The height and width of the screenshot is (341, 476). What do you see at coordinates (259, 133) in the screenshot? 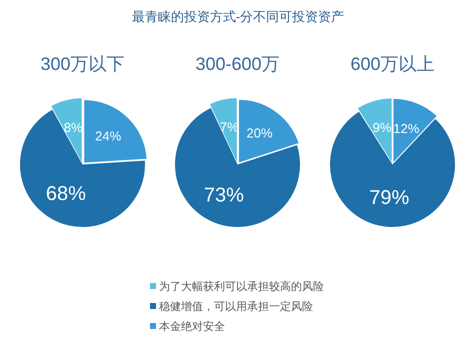
I see `data-label: 20%` at bounding box center [259, 133].